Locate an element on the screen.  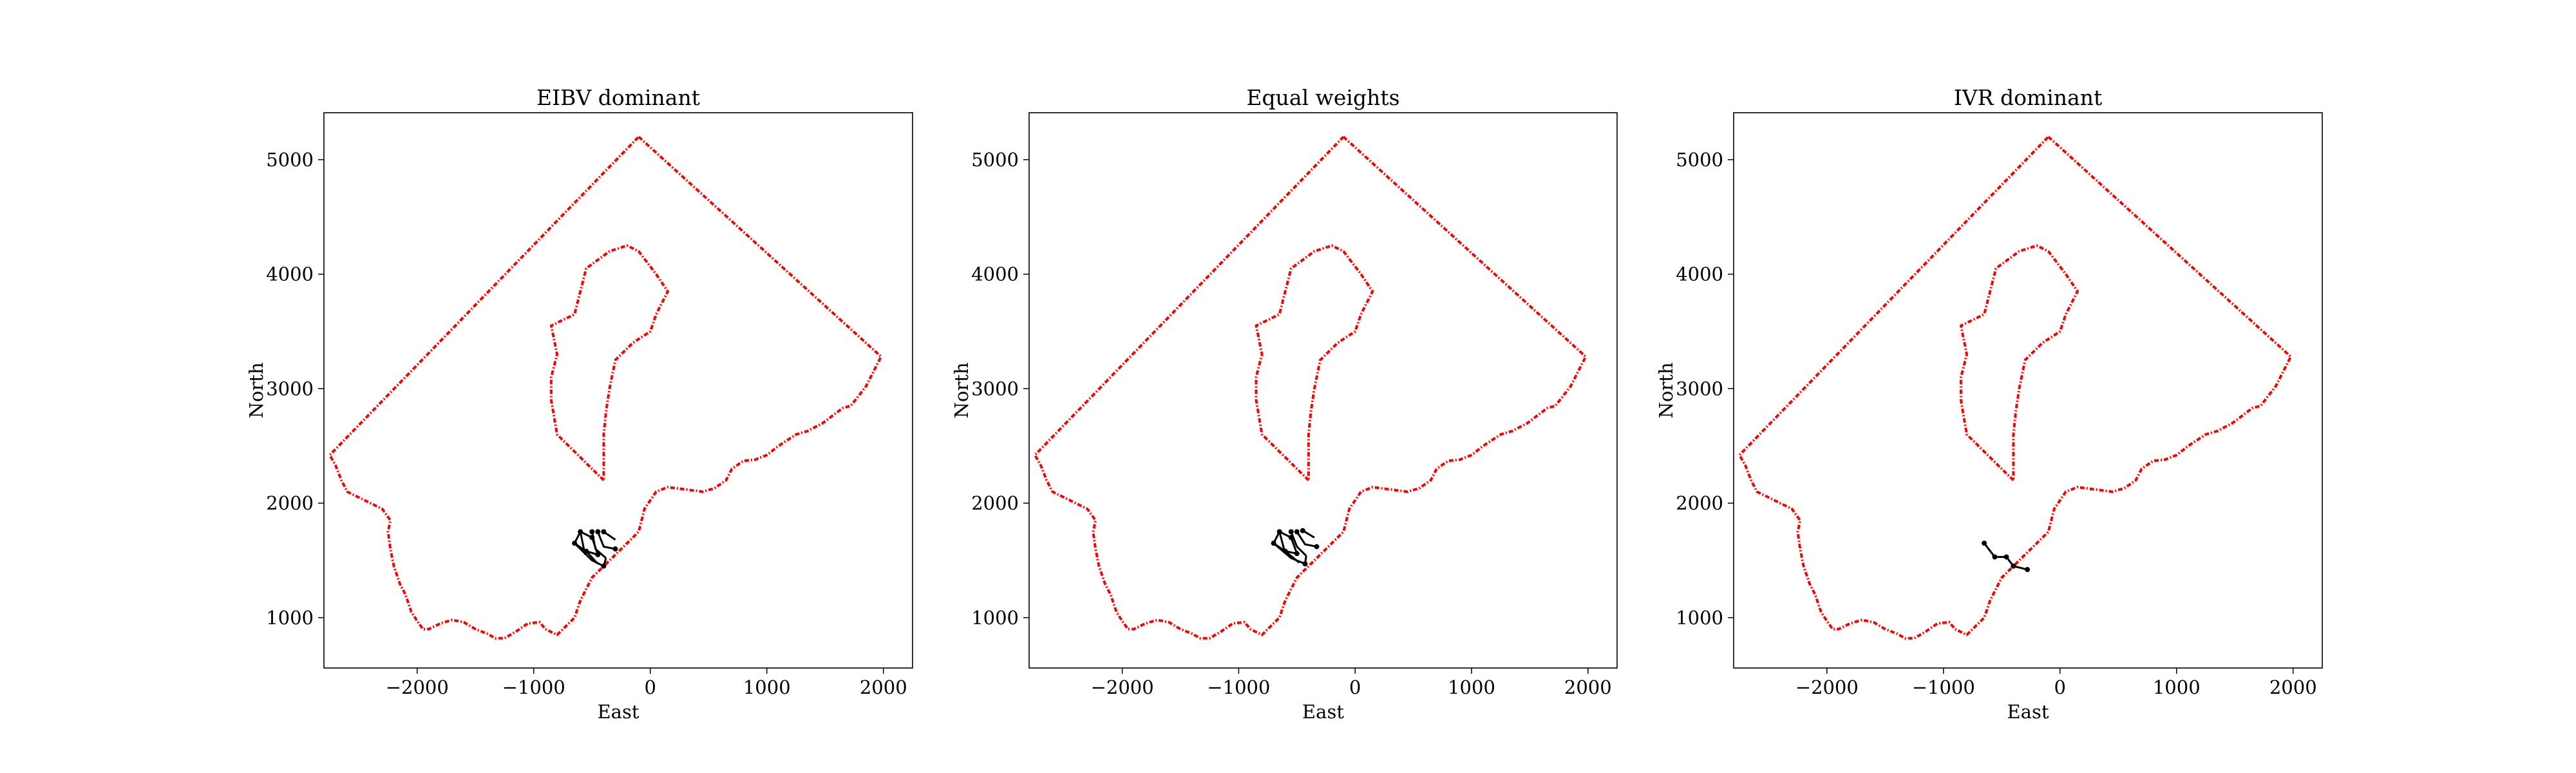
chart-title: EIBV dominant is located at coordinates (618, 97).